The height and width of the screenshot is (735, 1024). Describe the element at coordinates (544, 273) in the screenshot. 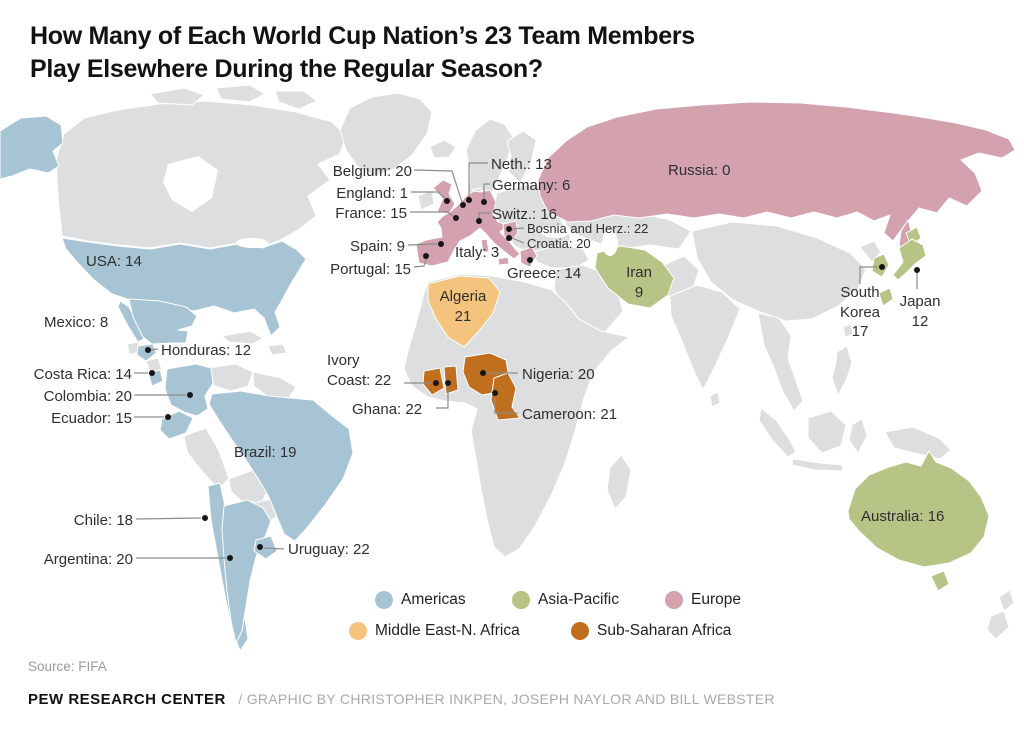

I see `label-greece: Greece: 14` at that location.